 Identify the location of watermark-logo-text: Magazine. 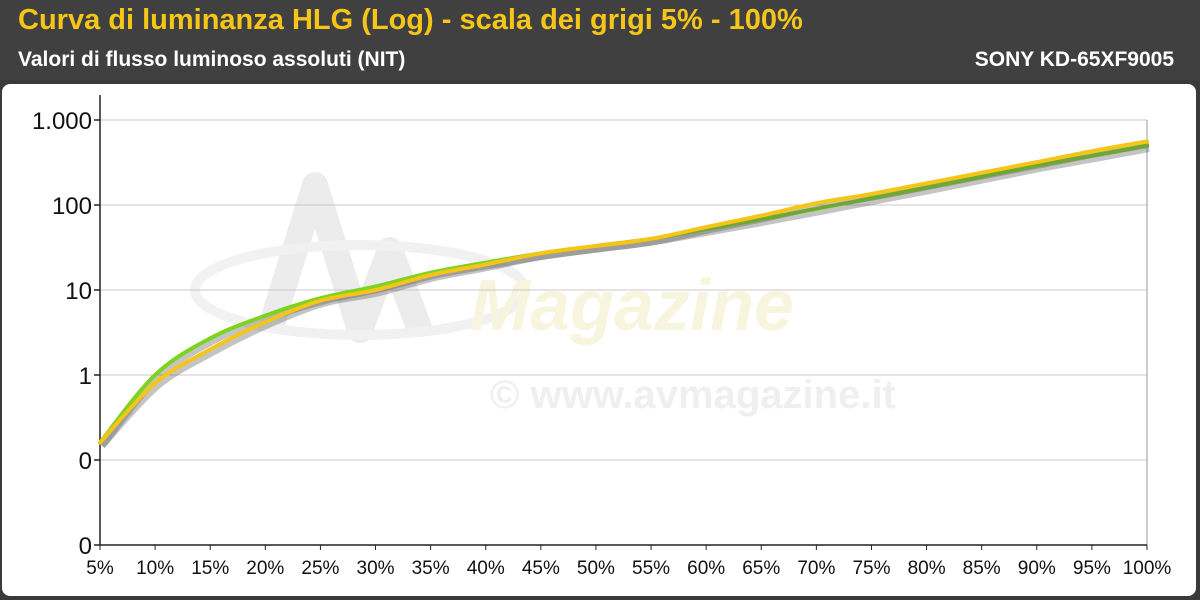
(632, 306).